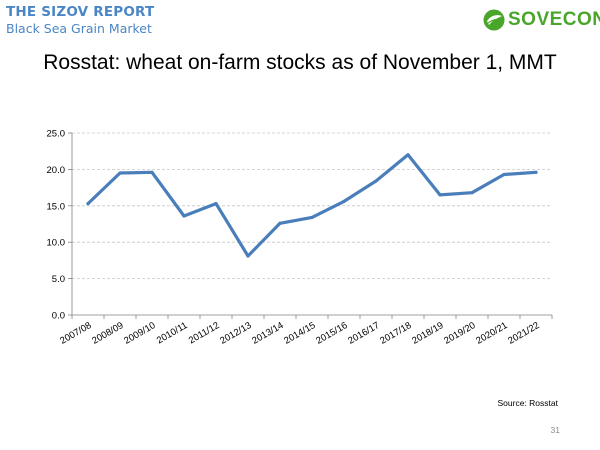 This screenshot has height=450, width=600. I want to click on y-tick-label-4: 20.0, so click(56, 170).